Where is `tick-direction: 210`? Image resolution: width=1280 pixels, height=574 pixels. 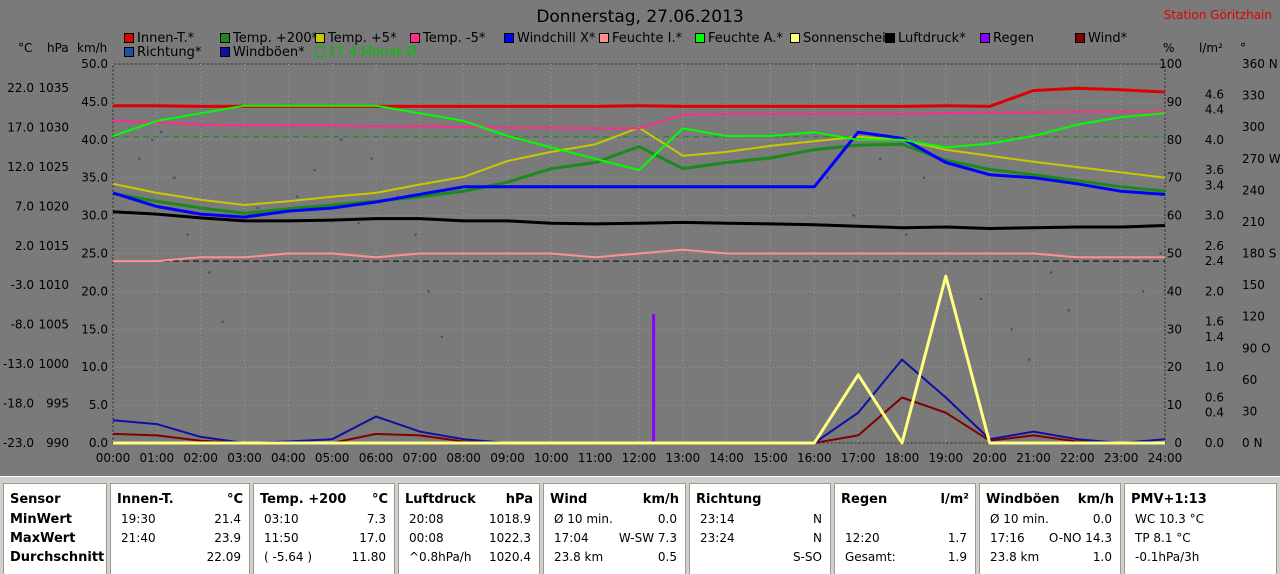 tick-direction: 210 is located at coordinates (1253, 222).